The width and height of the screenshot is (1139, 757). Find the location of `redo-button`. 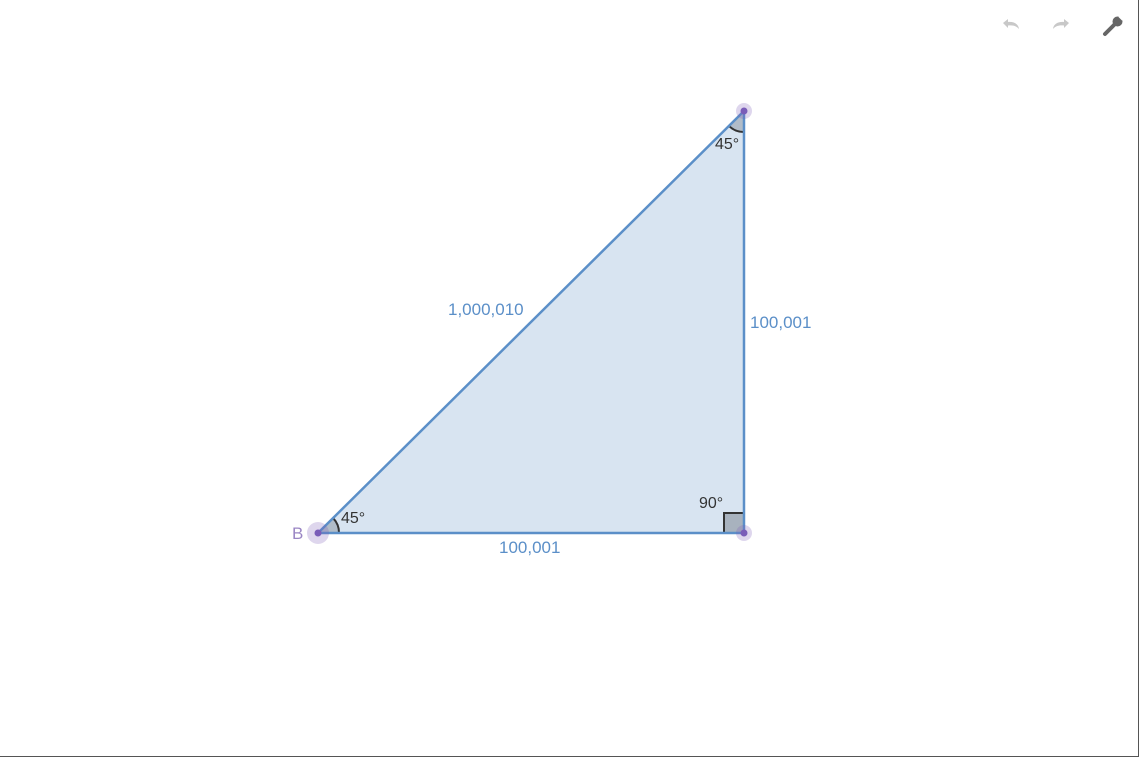

redo-button is located at coordinates (1062, 26).